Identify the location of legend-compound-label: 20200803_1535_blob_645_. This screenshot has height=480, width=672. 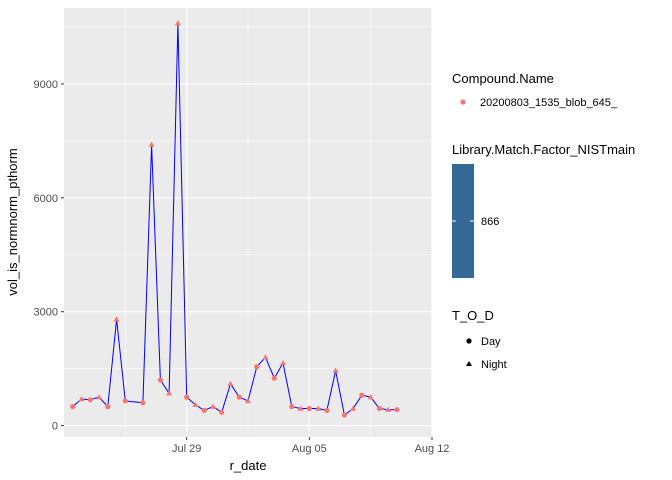
(549, 103).